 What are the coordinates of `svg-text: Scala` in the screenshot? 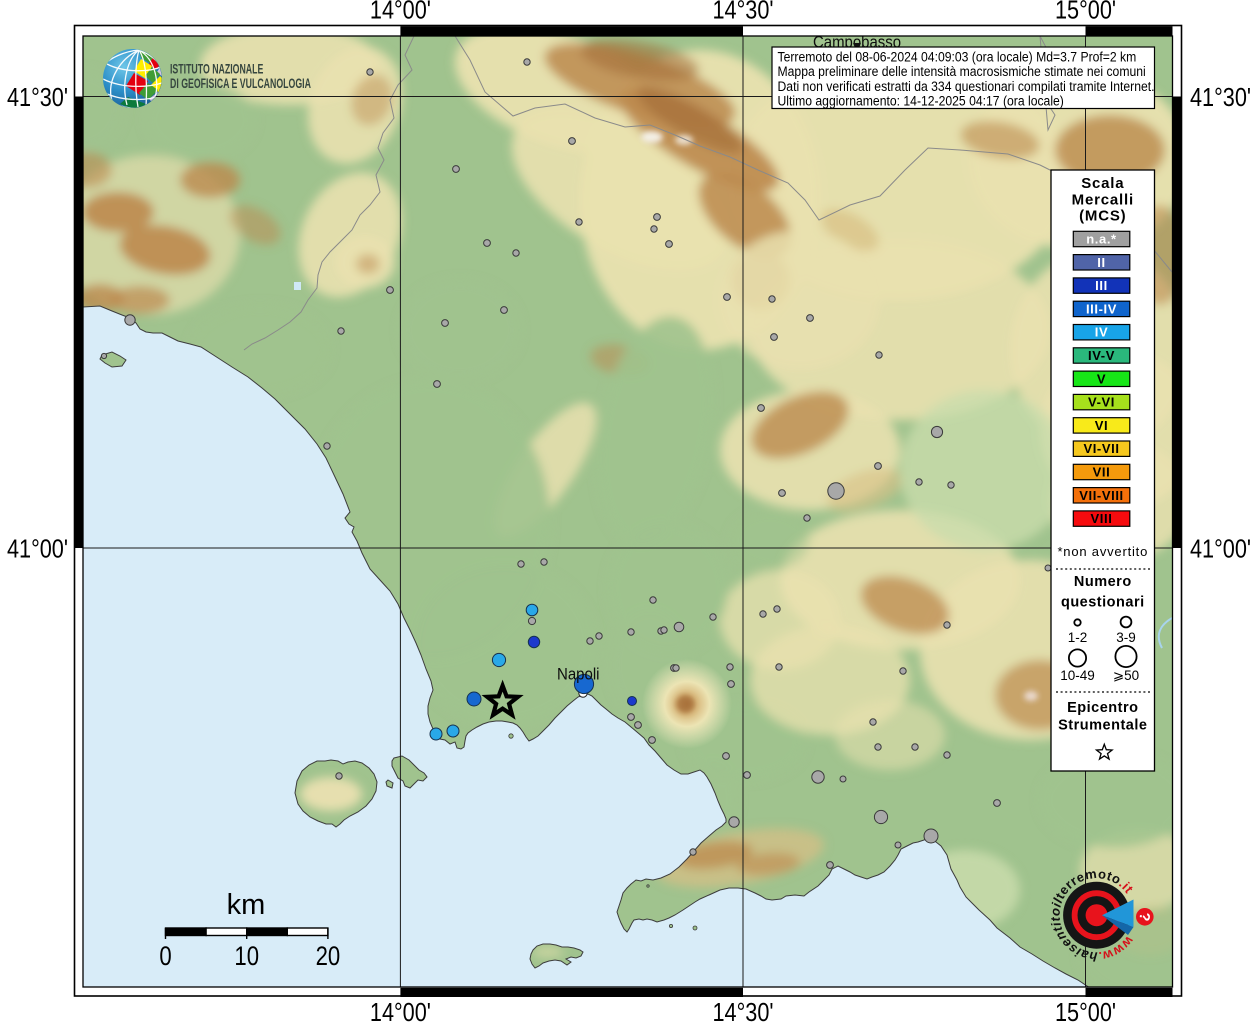 It's located at (1102, 183).